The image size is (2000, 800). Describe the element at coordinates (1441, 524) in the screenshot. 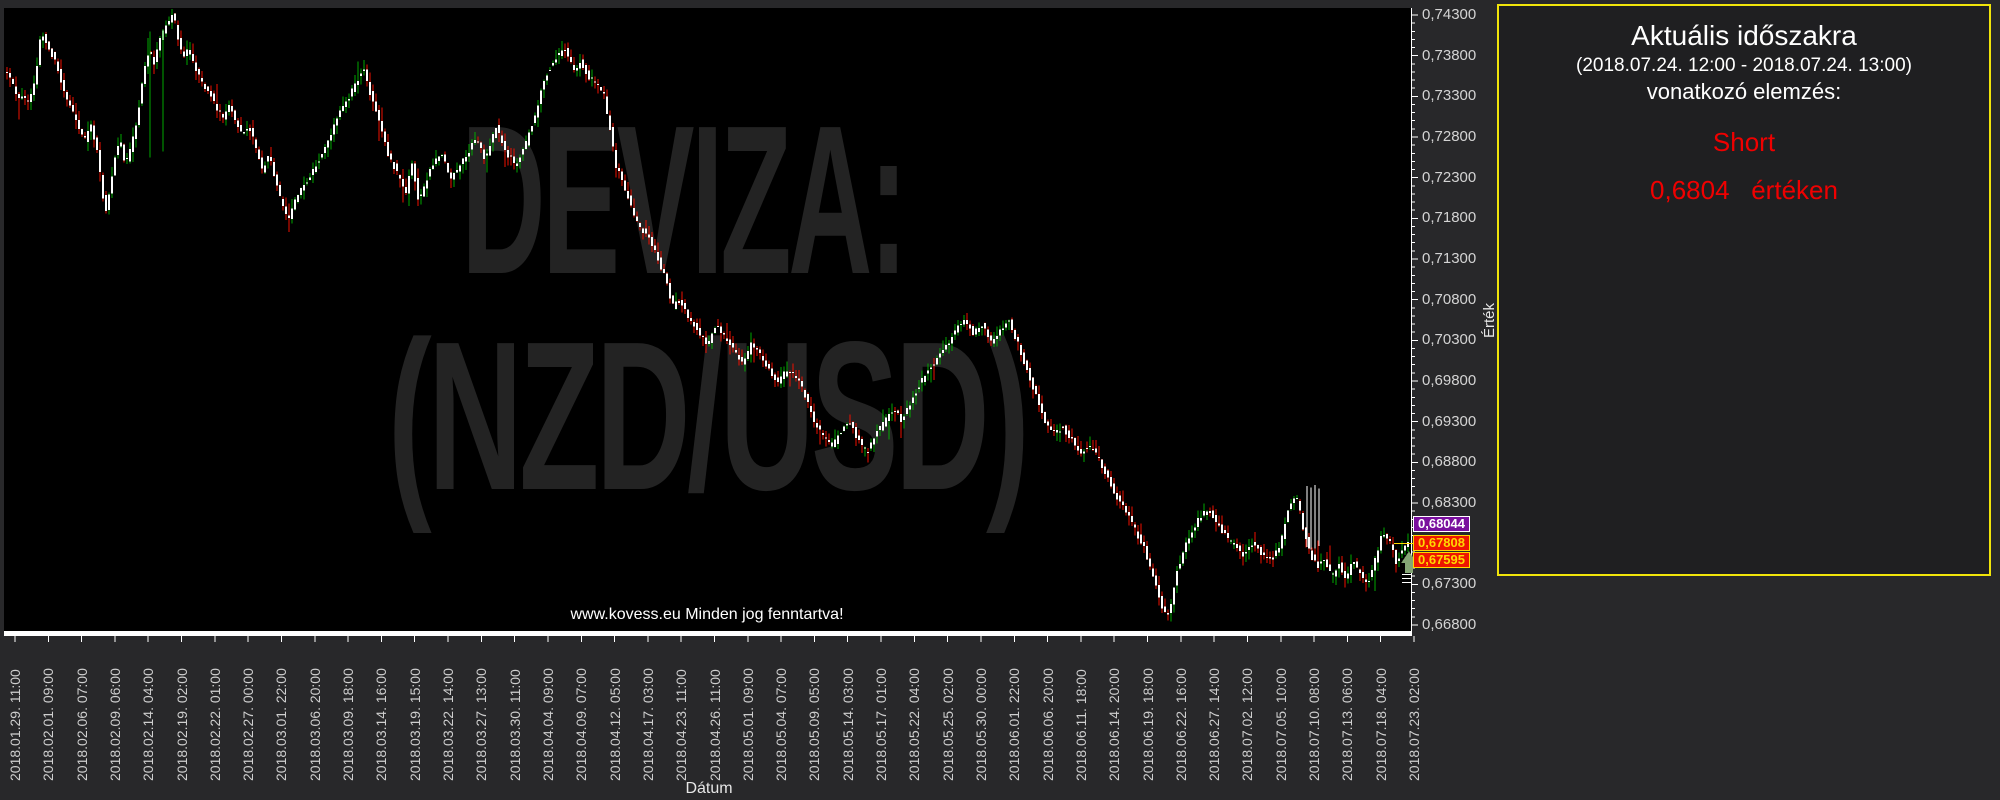

I see `price-tag: 0,68044` at that location.